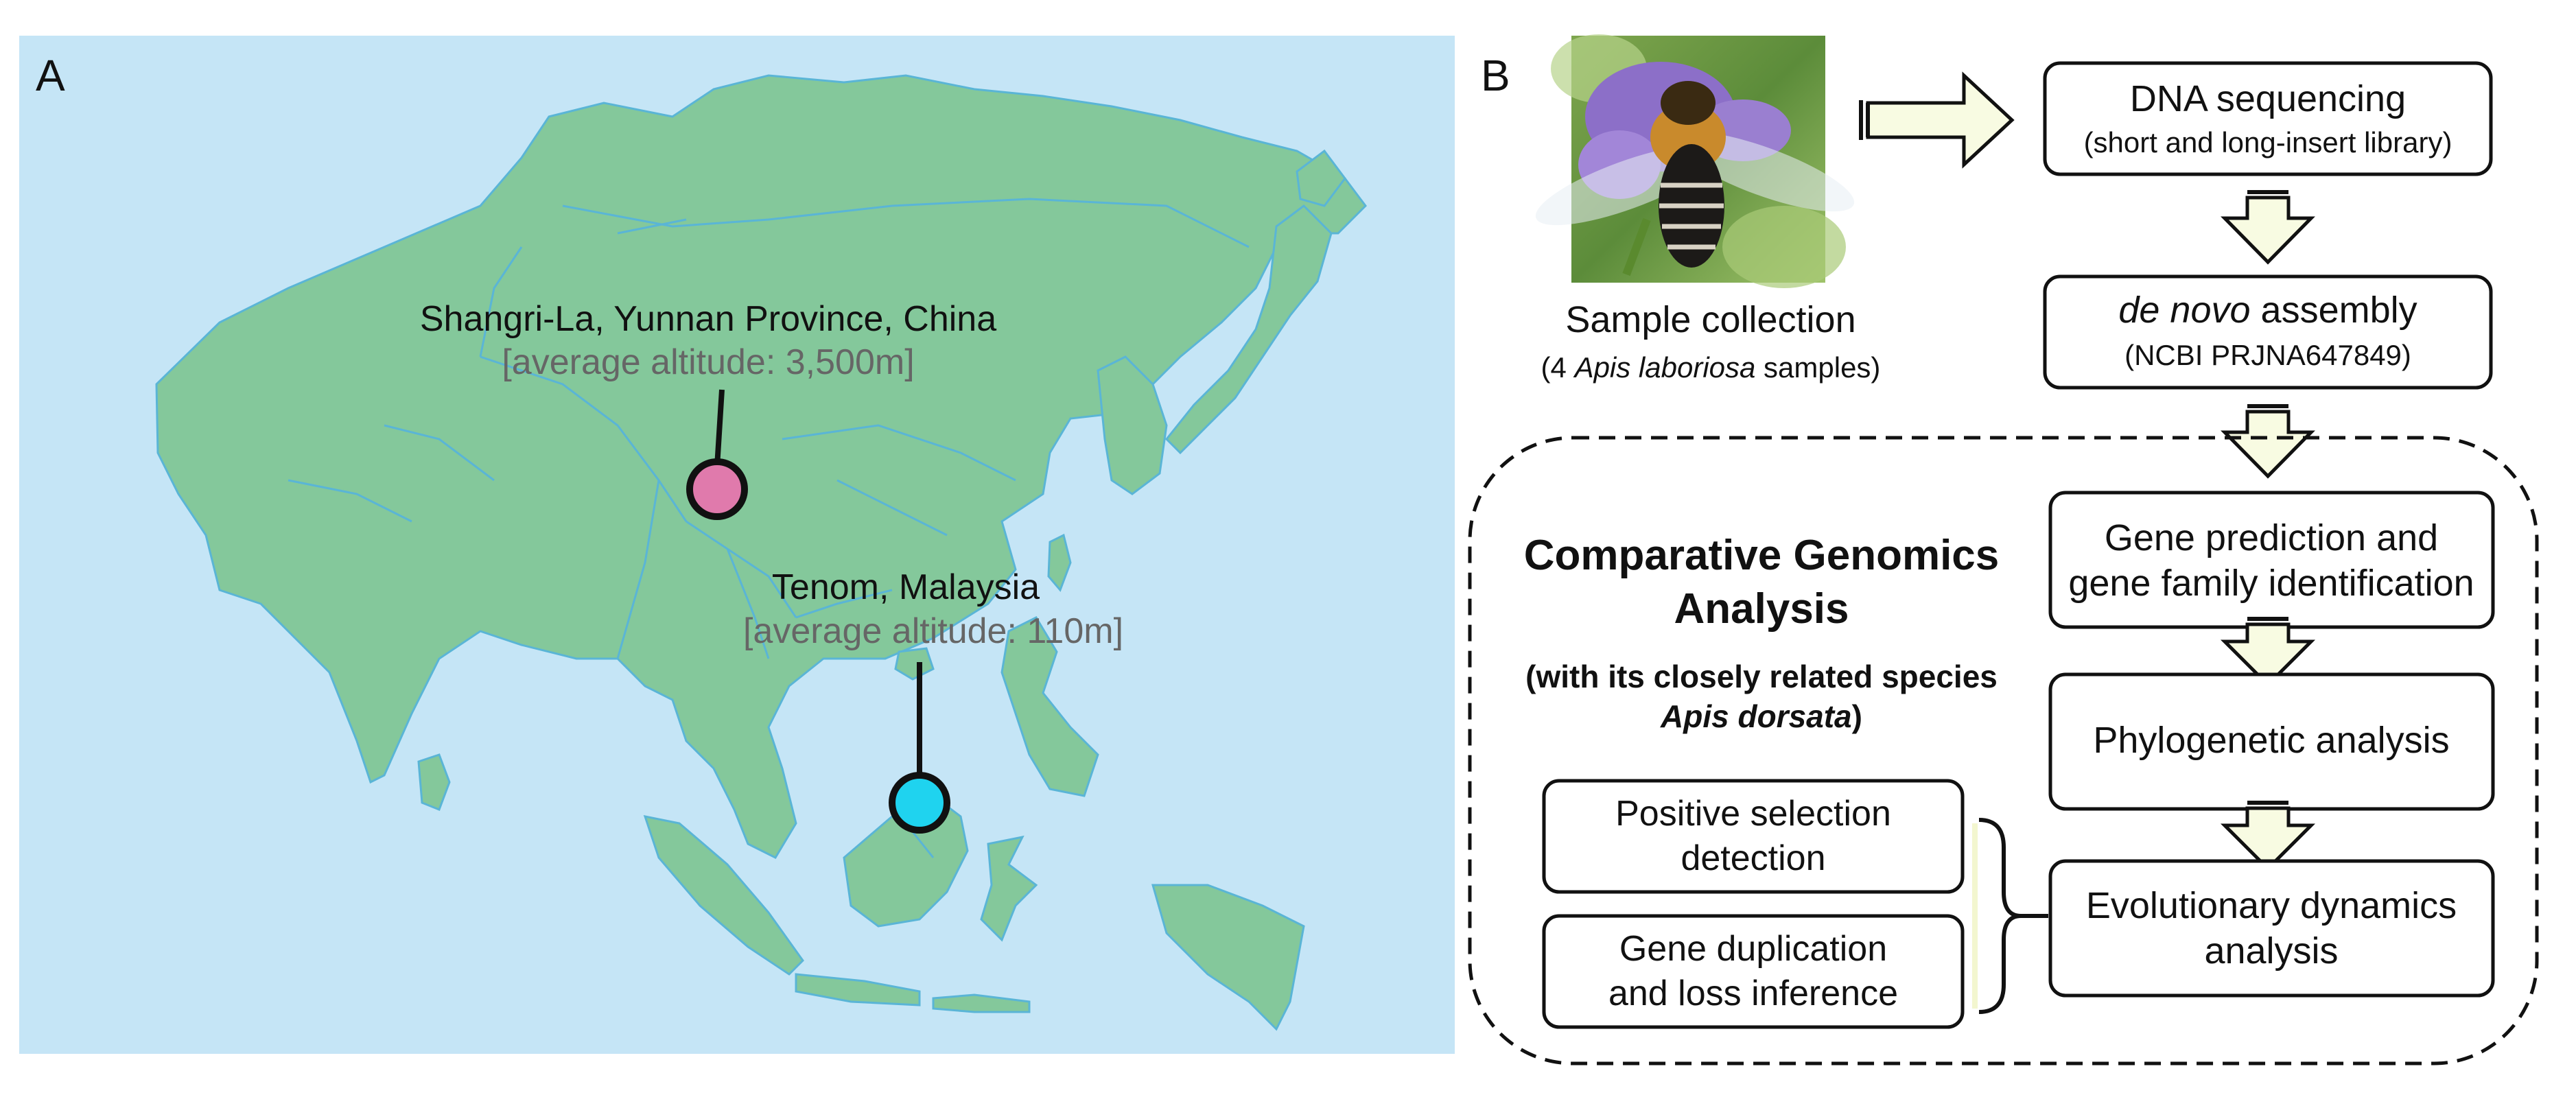  Describe the element at coordinates (2271, 537) in the screenshot. I see `gene-prediction-line1: Gene prediction and` at that location.